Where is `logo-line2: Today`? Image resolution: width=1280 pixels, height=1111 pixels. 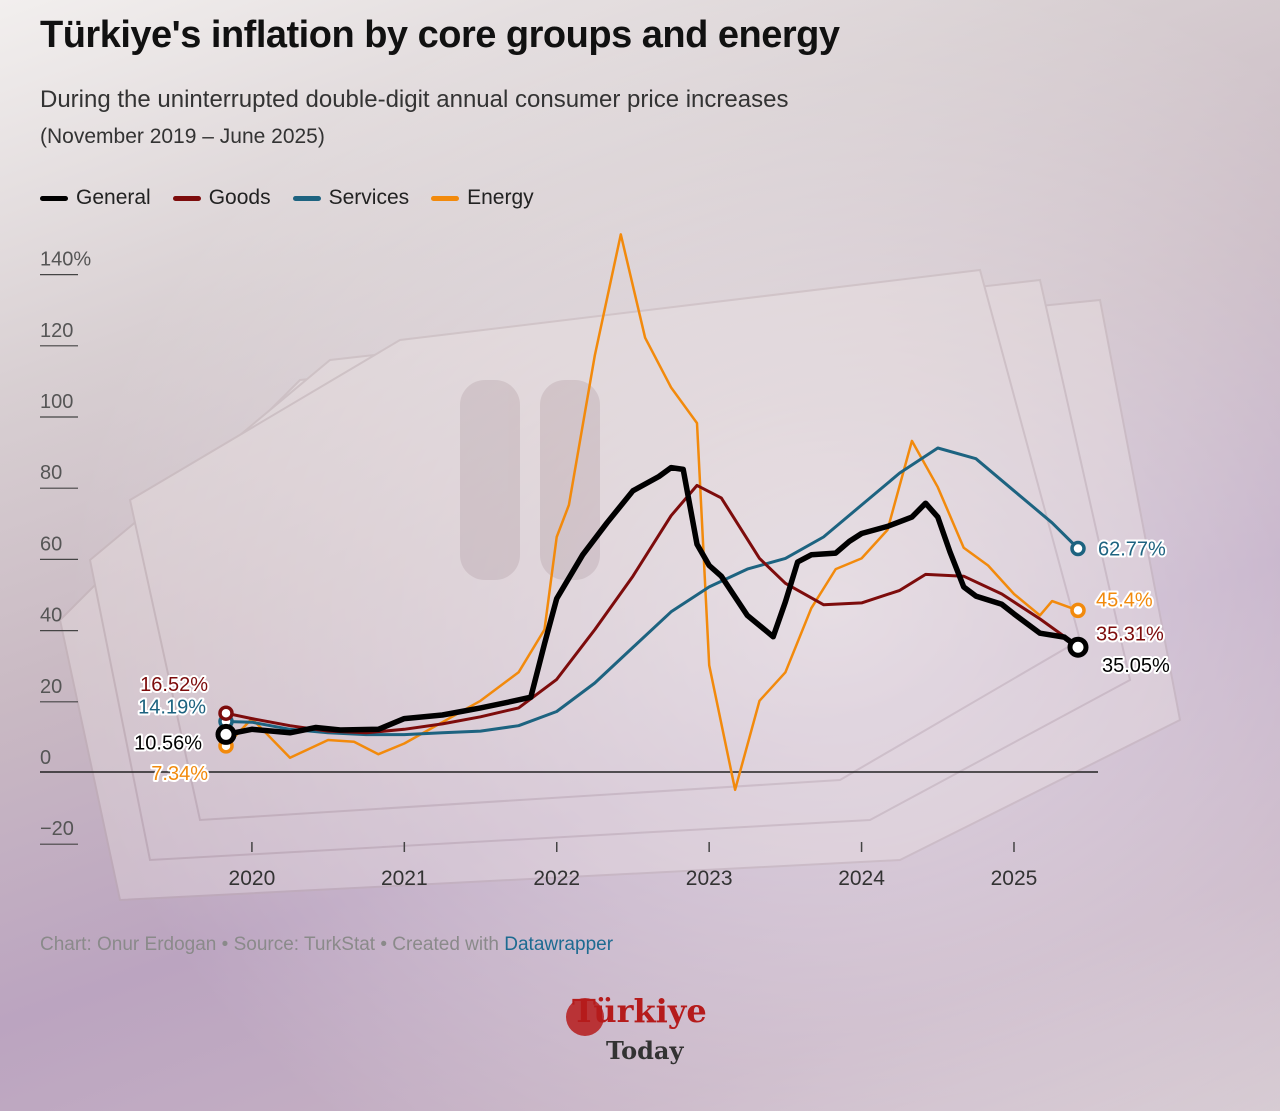 logo-line2: Today is located at coordinates (645, 1050).